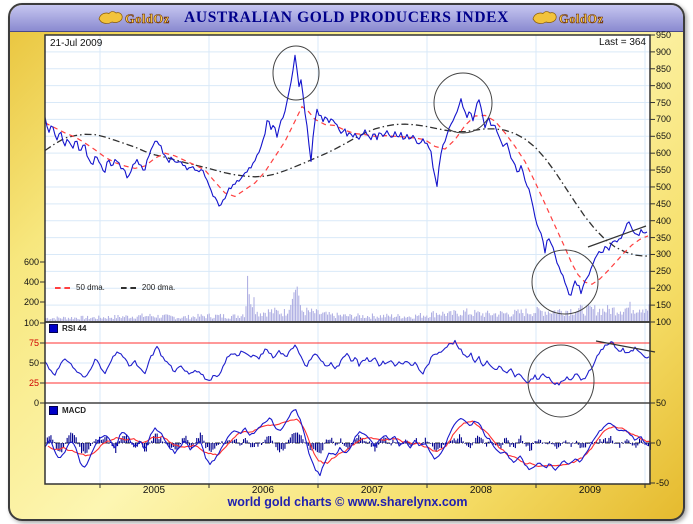 This screenshot has width=693, height=524. I want to click on axis-tick-label: 550, so click(664, 170).